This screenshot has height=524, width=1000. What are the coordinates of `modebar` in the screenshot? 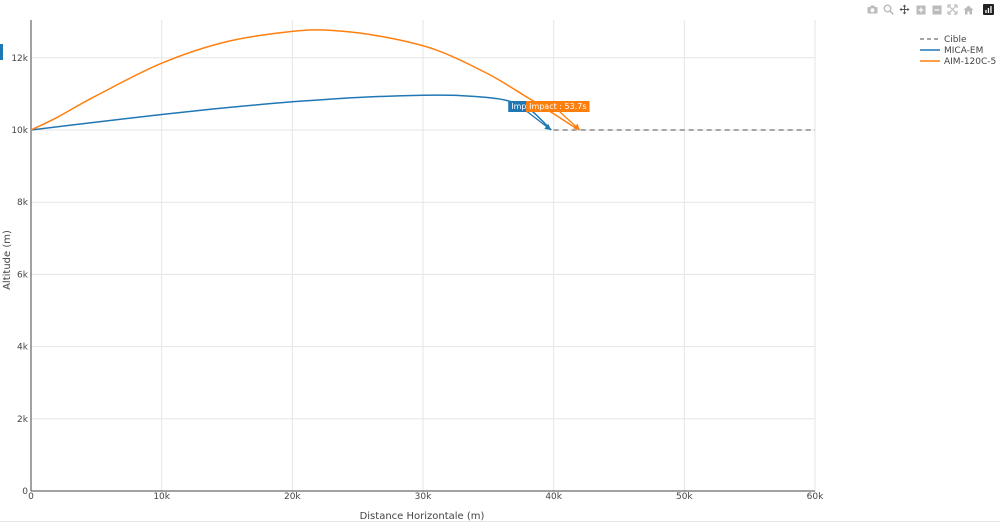 It's located at (930, 9).